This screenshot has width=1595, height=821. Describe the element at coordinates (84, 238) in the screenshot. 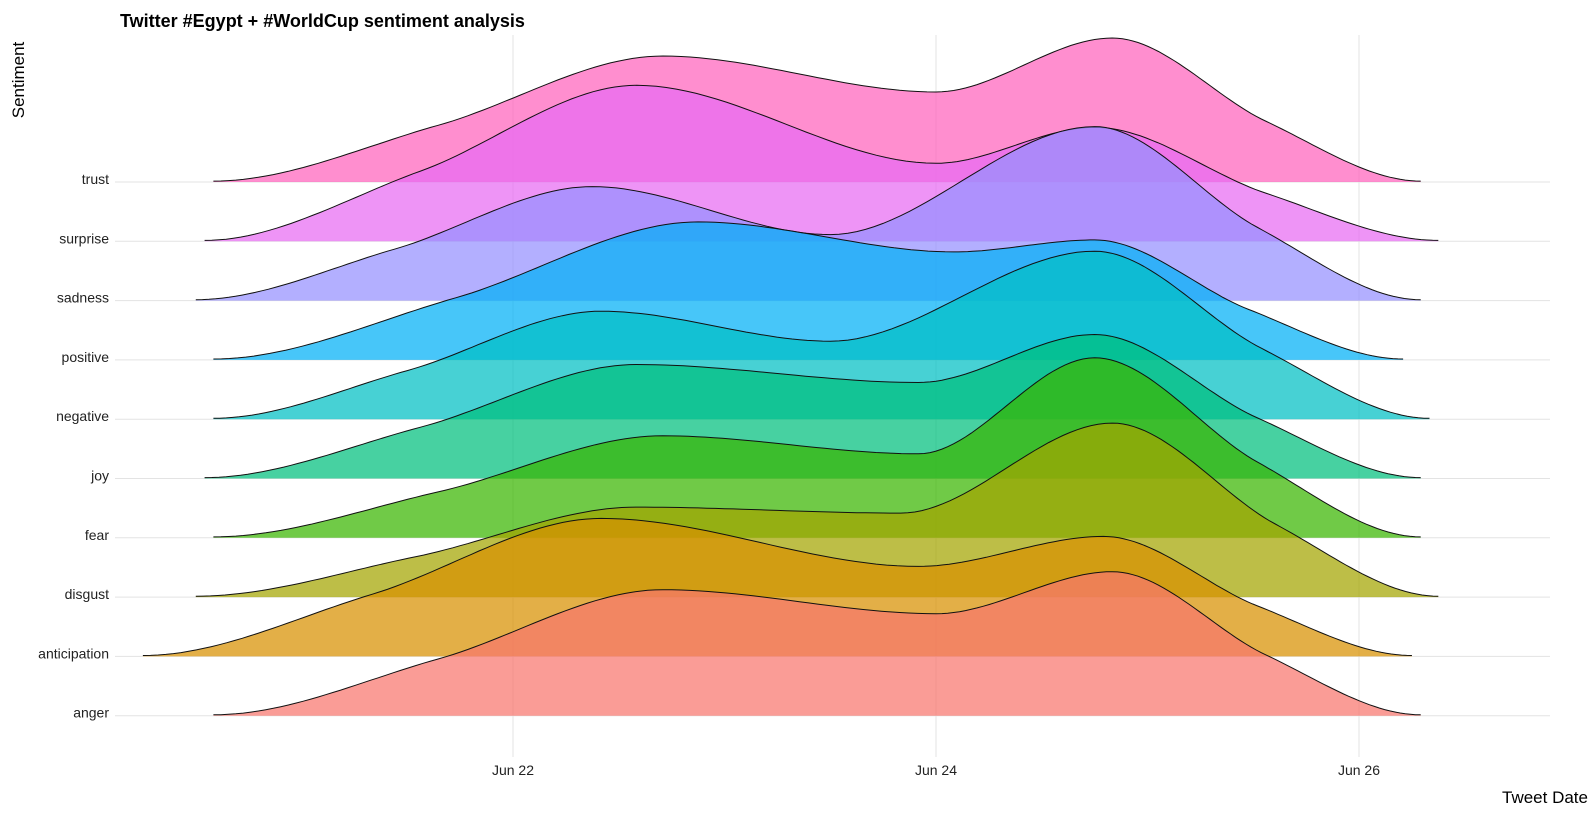

I see `y-tick-label-surprise: surprise` at that location.